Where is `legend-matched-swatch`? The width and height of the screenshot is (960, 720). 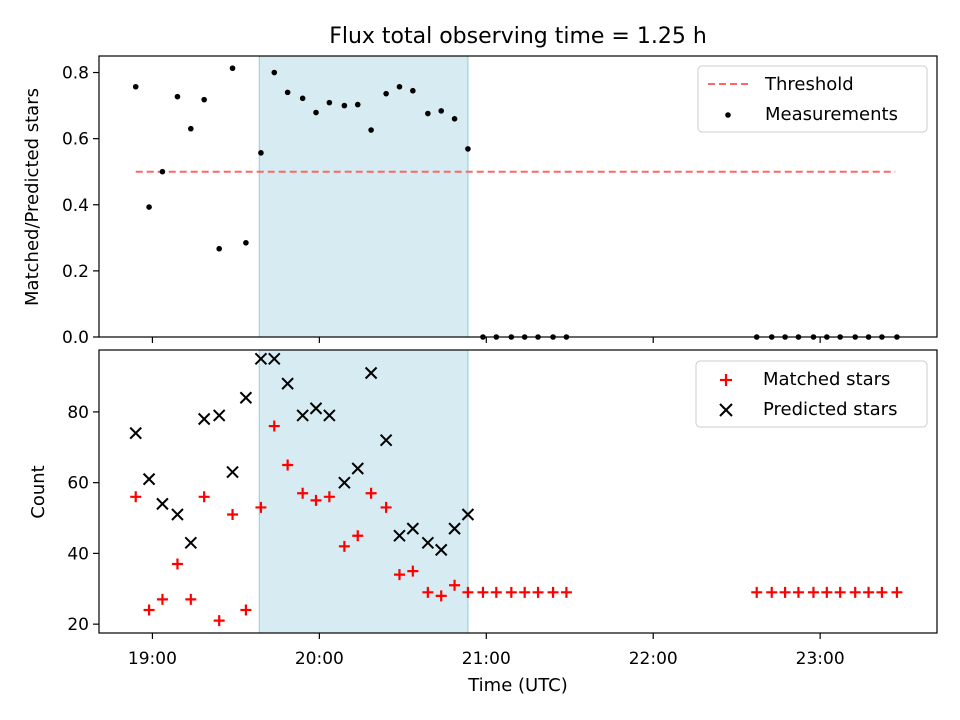
legend-matched-swatch is located at coordinates (726, 380).